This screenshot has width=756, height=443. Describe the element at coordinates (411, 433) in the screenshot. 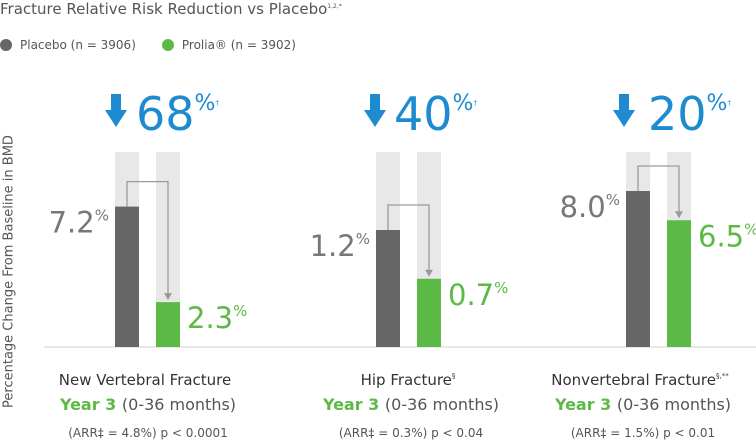

I see `stats-text: (ARR‡ = 0.3%) p < 0.04` at that location.